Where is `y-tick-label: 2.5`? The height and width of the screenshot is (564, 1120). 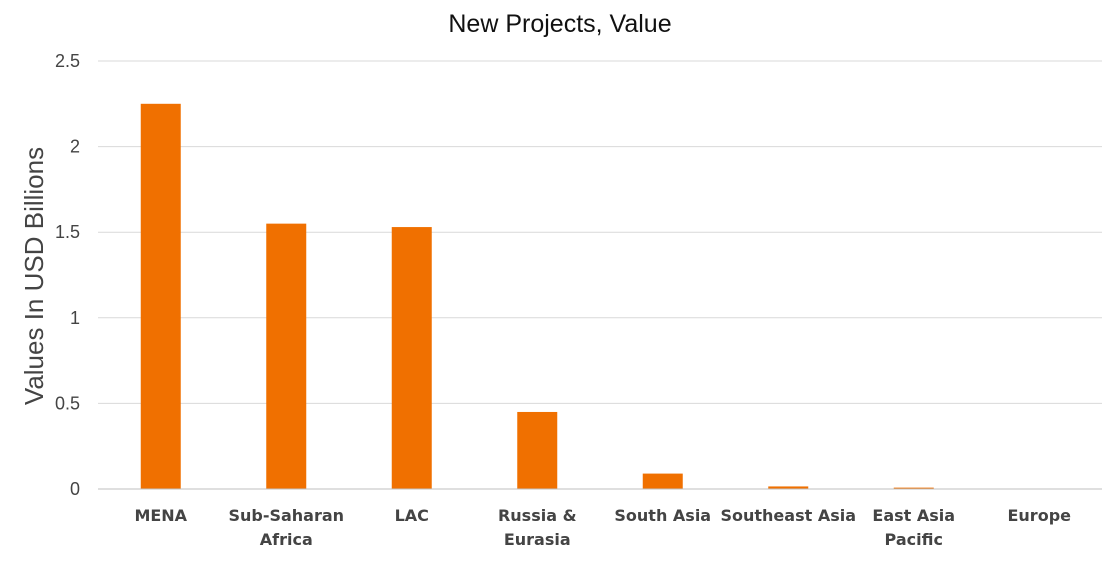 y-tick-label: 2.5 is located at coordinates (67, 61).